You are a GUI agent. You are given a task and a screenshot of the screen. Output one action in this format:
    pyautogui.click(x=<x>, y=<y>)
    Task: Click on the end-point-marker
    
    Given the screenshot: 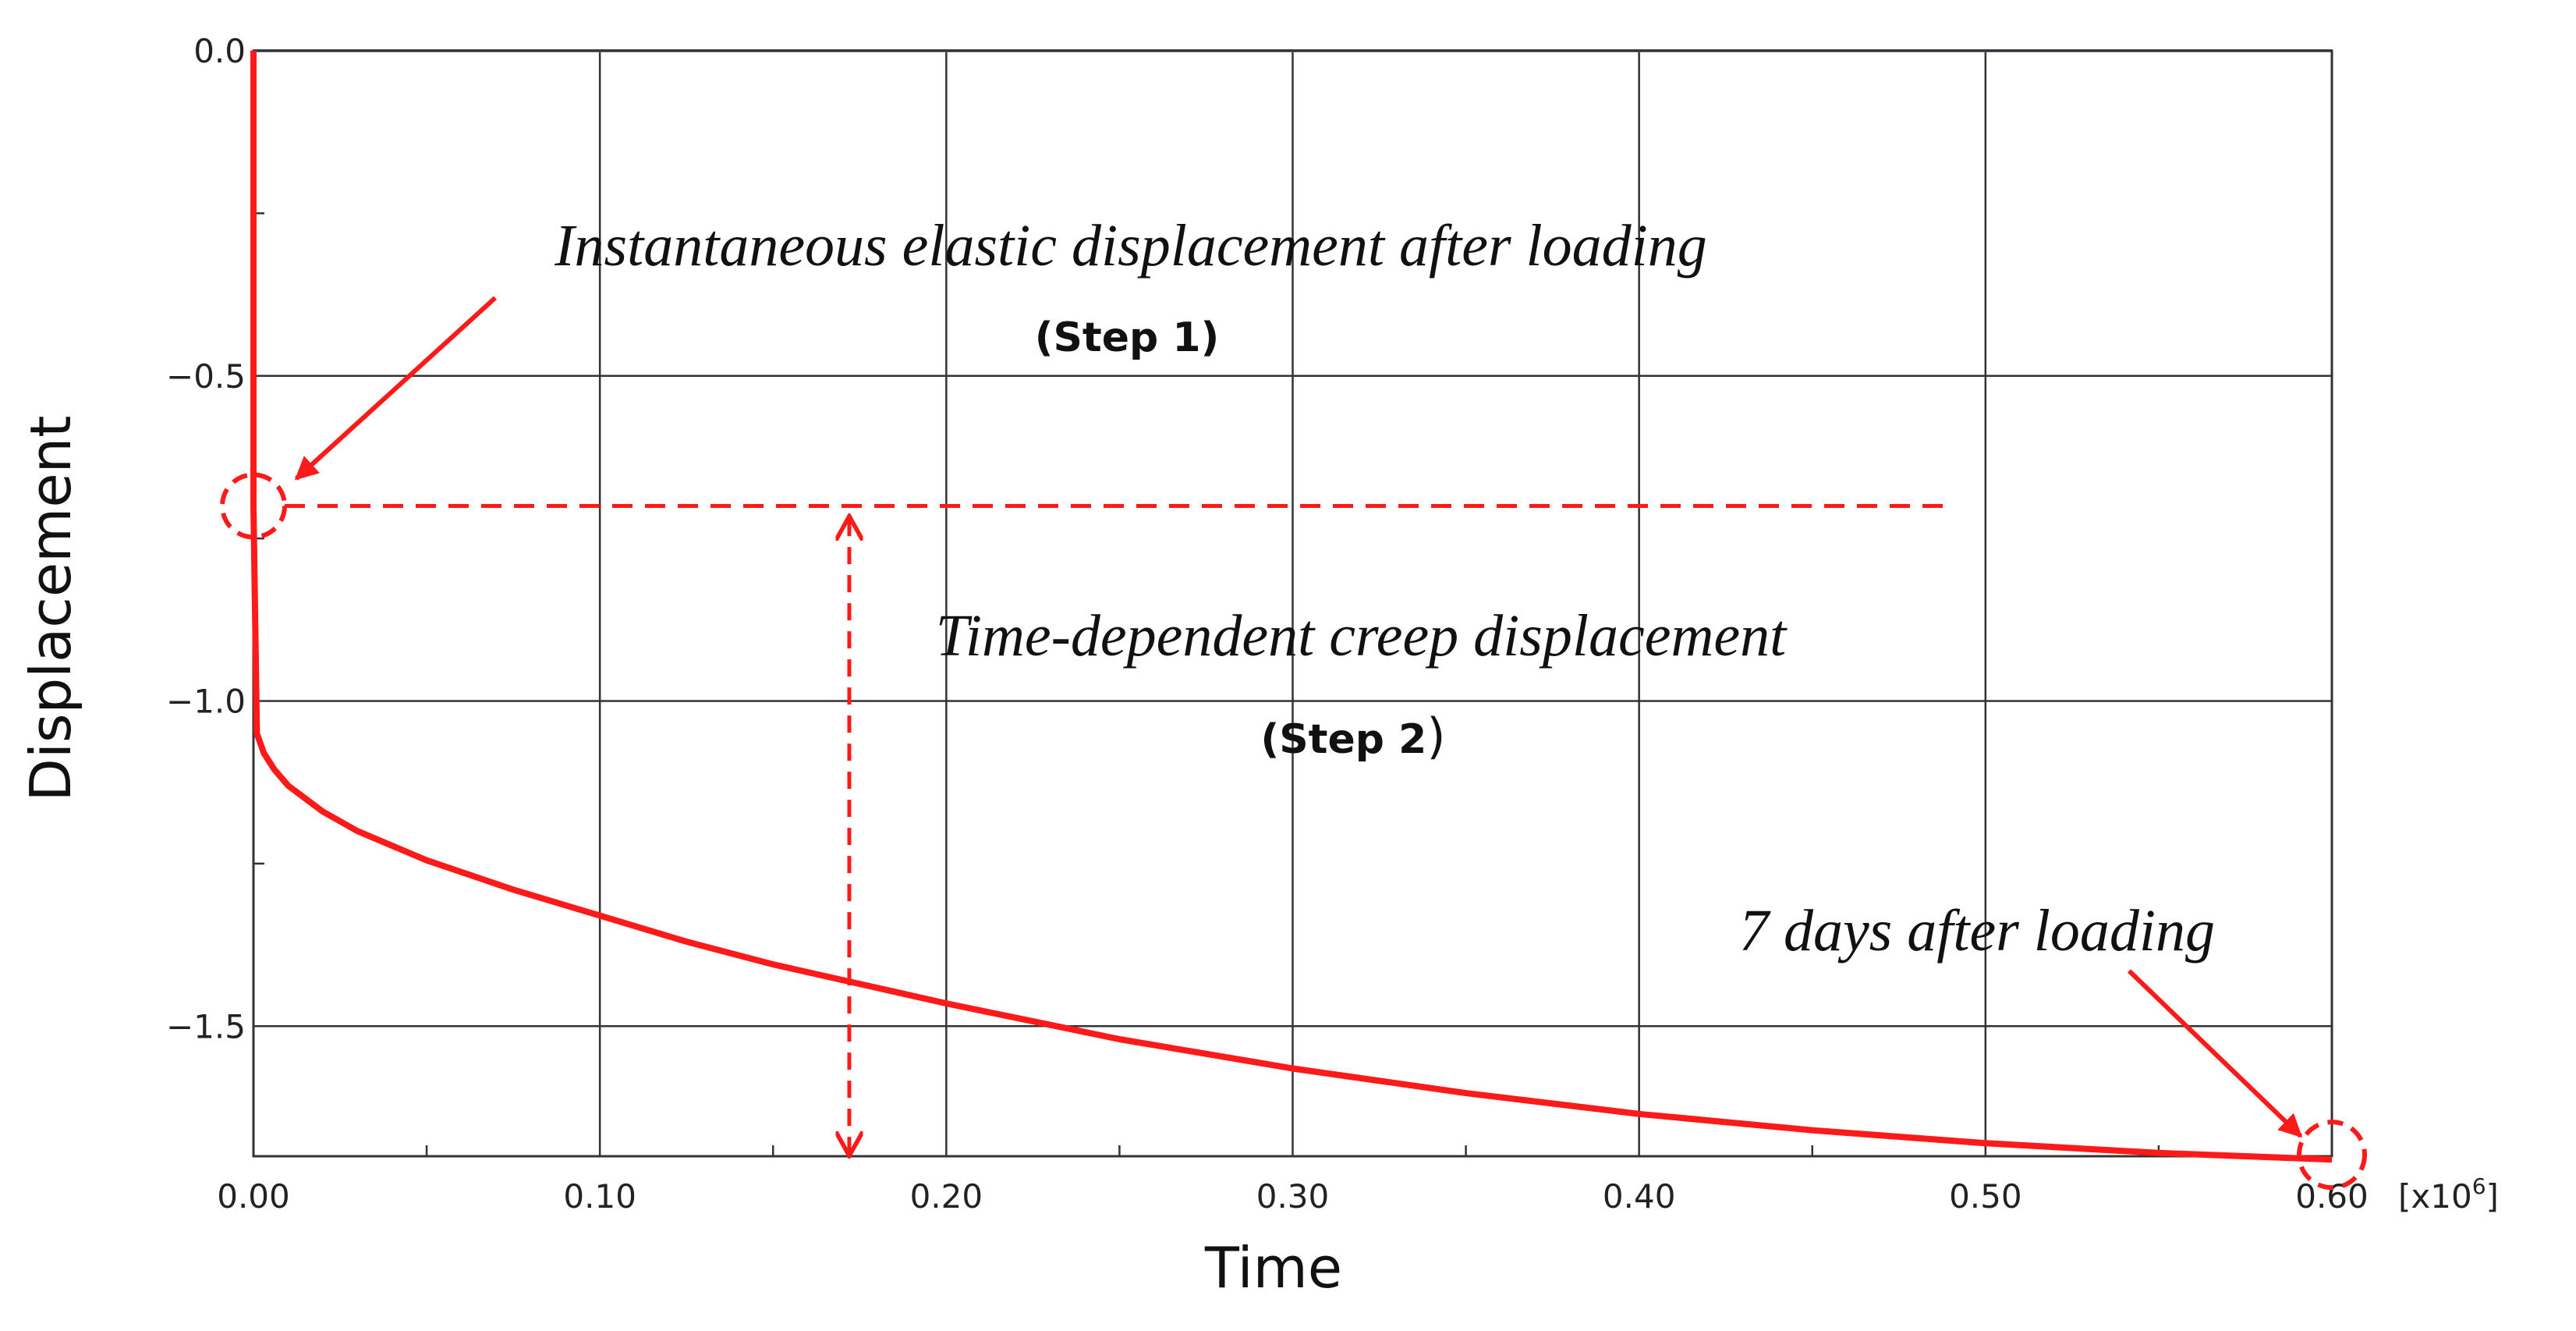 What is the action you would take?
    pyautogui.click(x=2332, y=1155)
    